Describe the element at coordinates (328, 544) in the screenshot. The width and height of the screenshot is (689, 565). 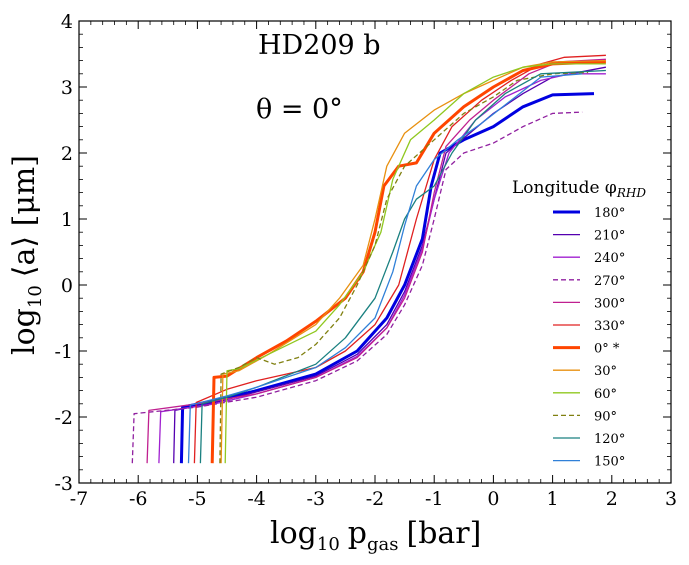
I see `x-axis-title-log-sub: 10` at that location.